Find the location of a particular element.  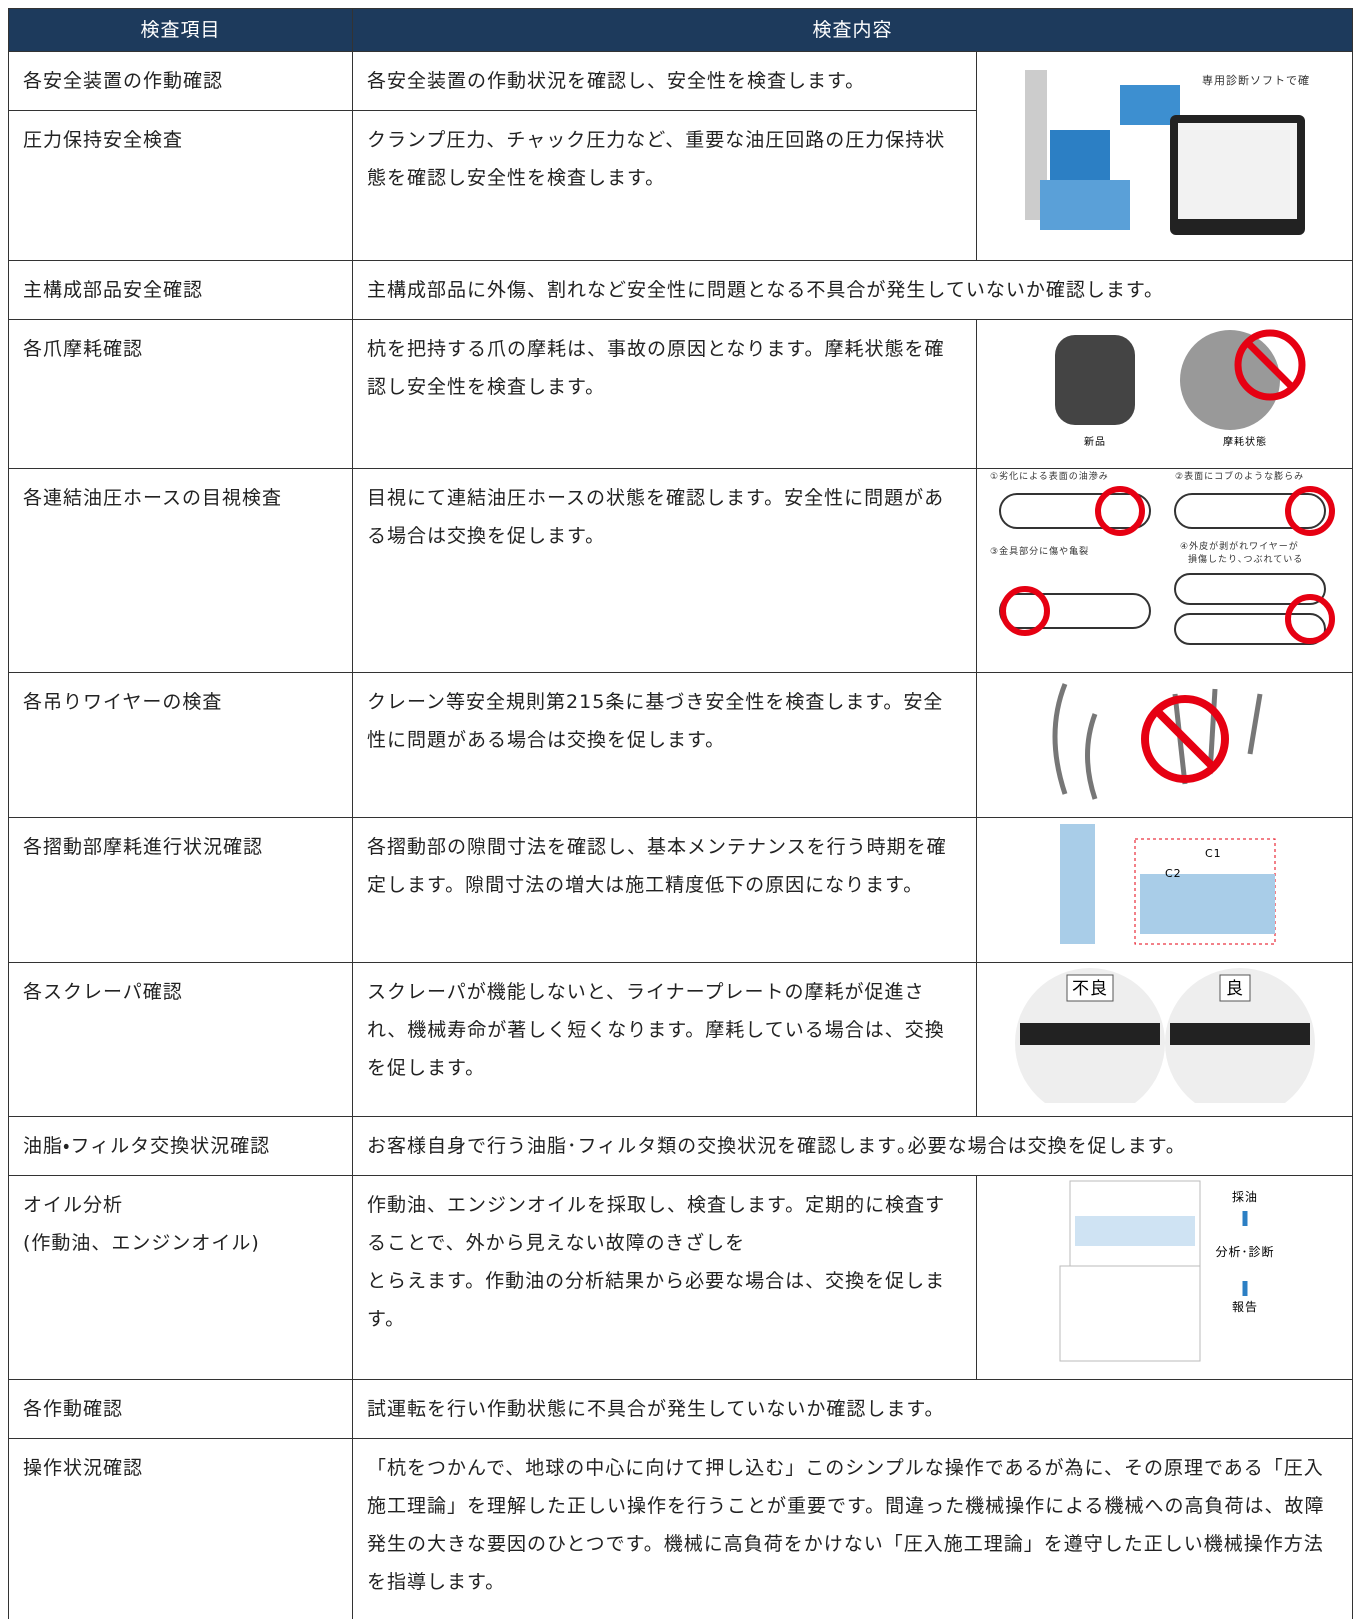

image-caption: ④外皮が剥がれワイヤーが is located at coordinates (1239, 546).